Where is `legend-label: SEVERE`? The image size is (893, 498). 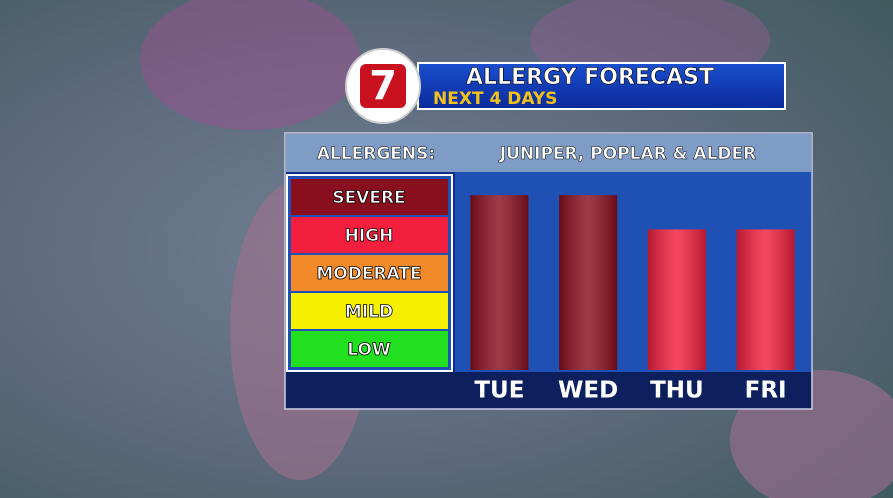 legend-label: SEVERE is located at coordinates (368, 198).